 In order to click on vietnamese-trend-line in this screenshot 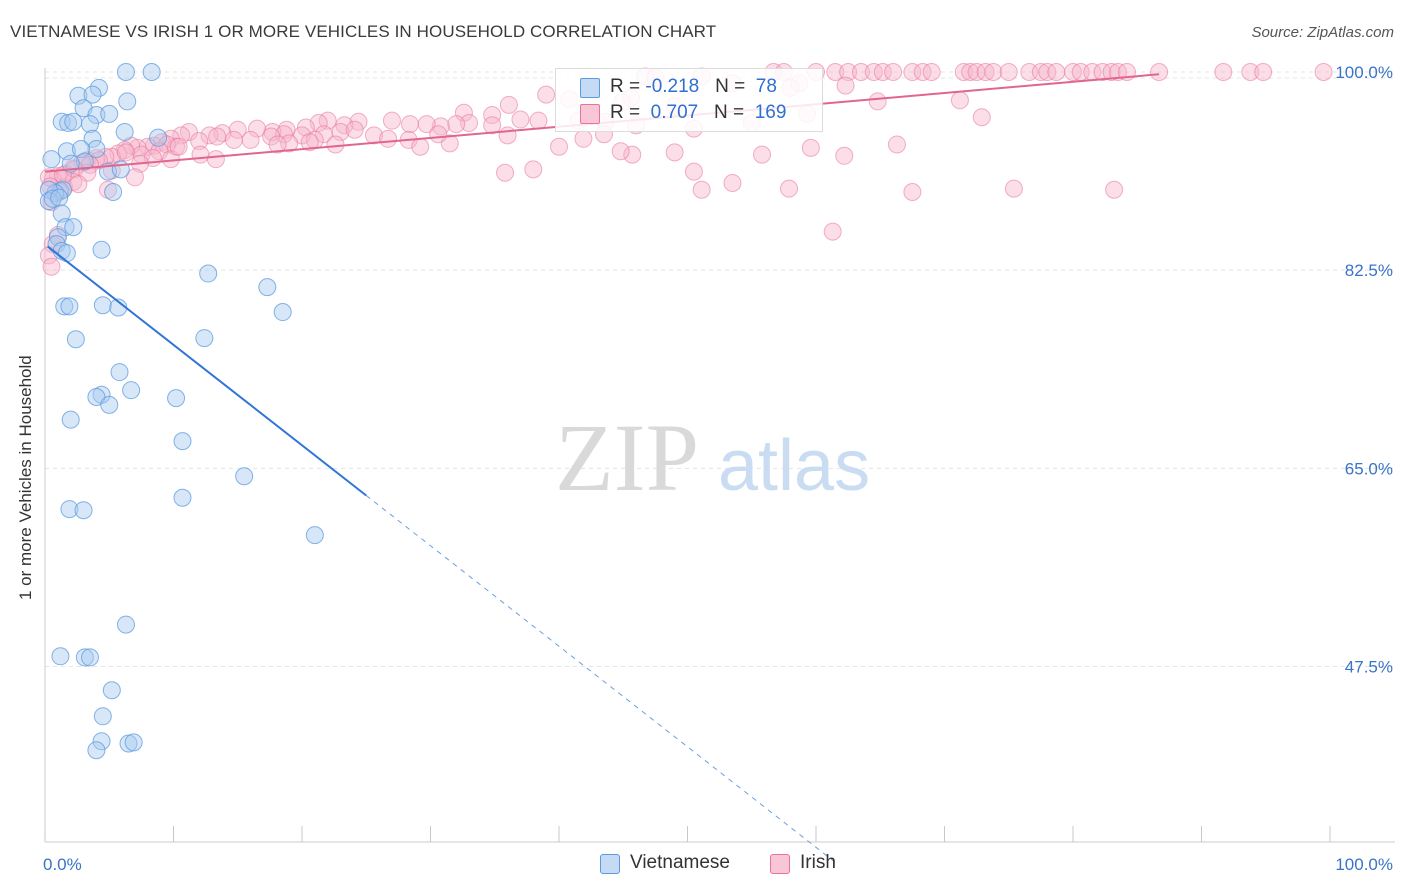, I will do `click(206, 371)`.